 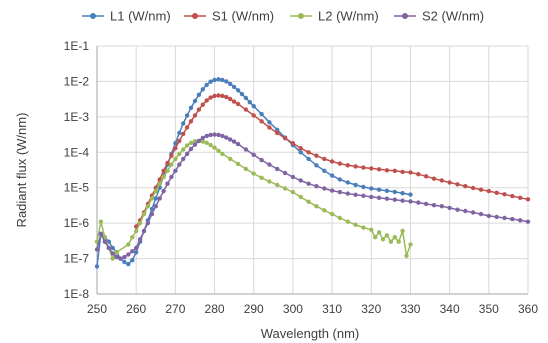 What do you see at coordinates (77, 152) in the screenshot?
I see `y-tick-label: 1E-4` at bounding box center [77, 152].